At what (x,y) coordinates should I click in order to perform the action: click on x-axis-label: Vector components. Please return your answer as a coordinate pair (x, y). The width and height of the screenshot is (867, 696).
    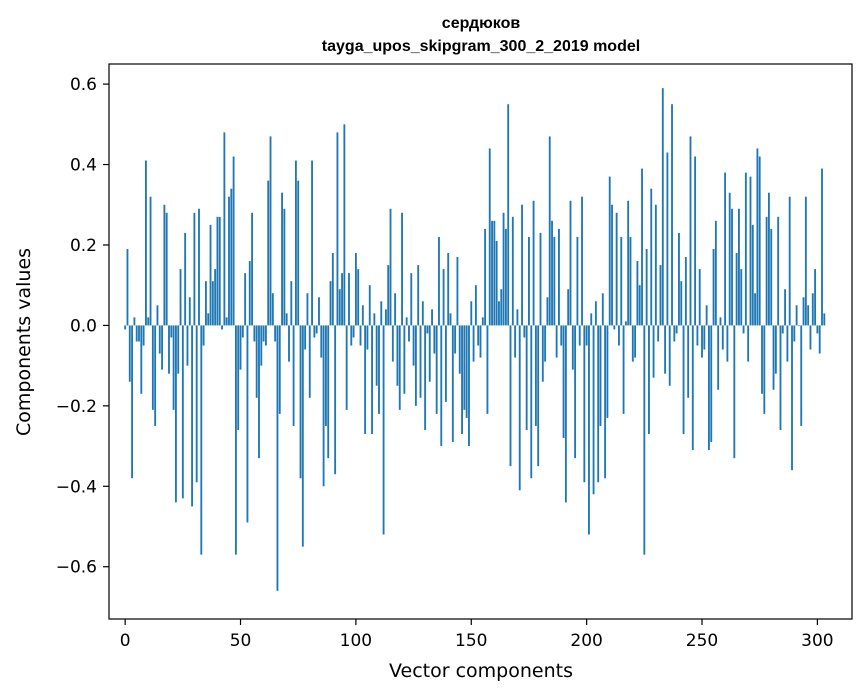
    Looking at the image, I should click on (481, 671).